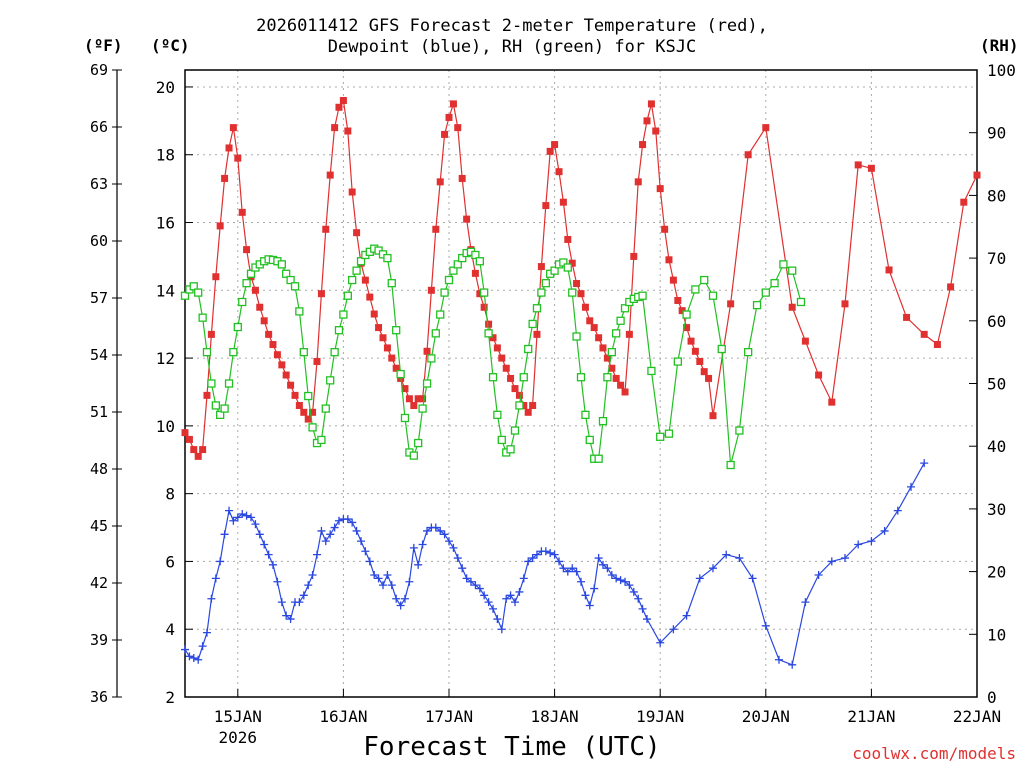 The height and width of the screenshot is (768, 1024). I want to click on fahrenheit-tick-label: 51, so click(99, 412).